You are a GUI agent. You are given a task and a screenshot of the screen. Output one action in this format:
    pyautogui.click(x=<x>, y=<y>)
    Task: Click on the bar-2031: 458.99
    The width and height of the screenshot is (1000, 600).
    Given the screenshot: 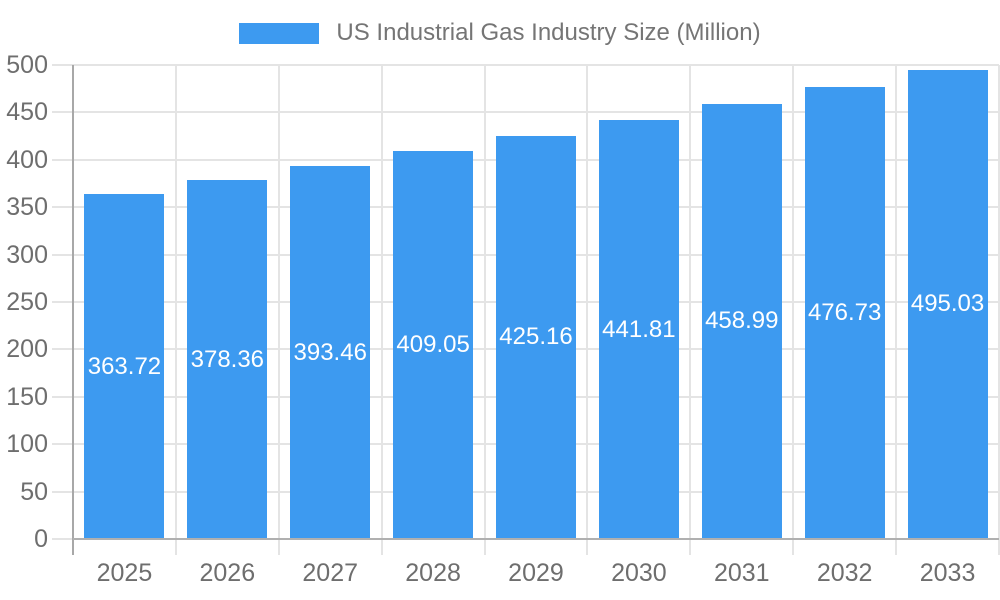 What is the action you would take?
    pyautogui.click(x=741, y=321)
    